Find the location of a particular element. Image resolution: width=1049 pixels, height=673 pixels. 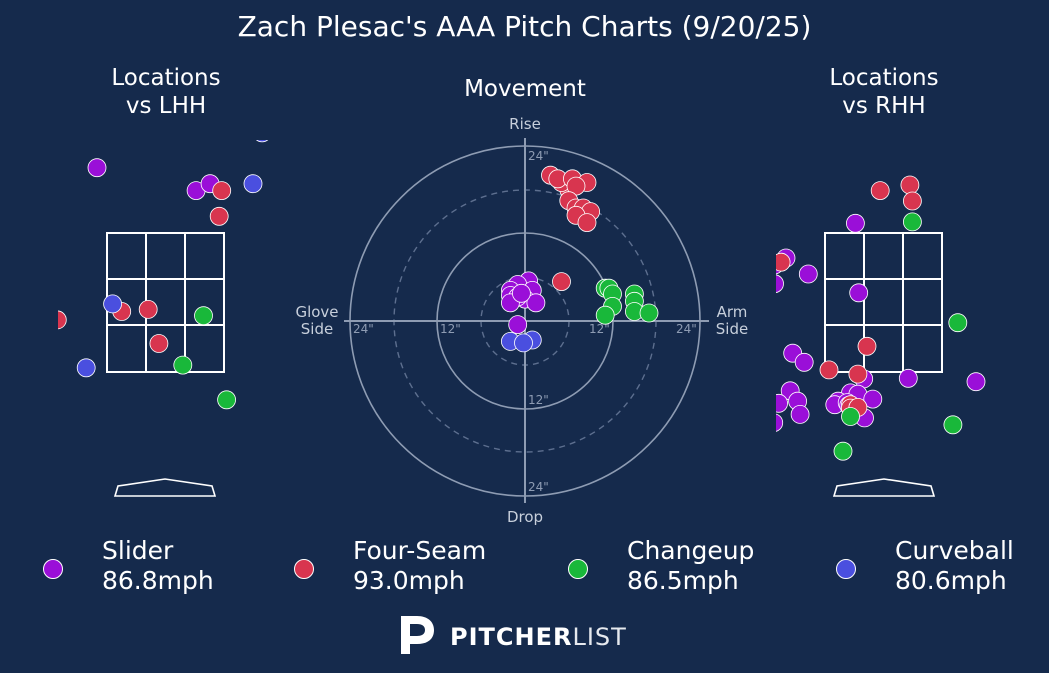

legend-speed: 80.6mph is located at coordinates (951, 580).